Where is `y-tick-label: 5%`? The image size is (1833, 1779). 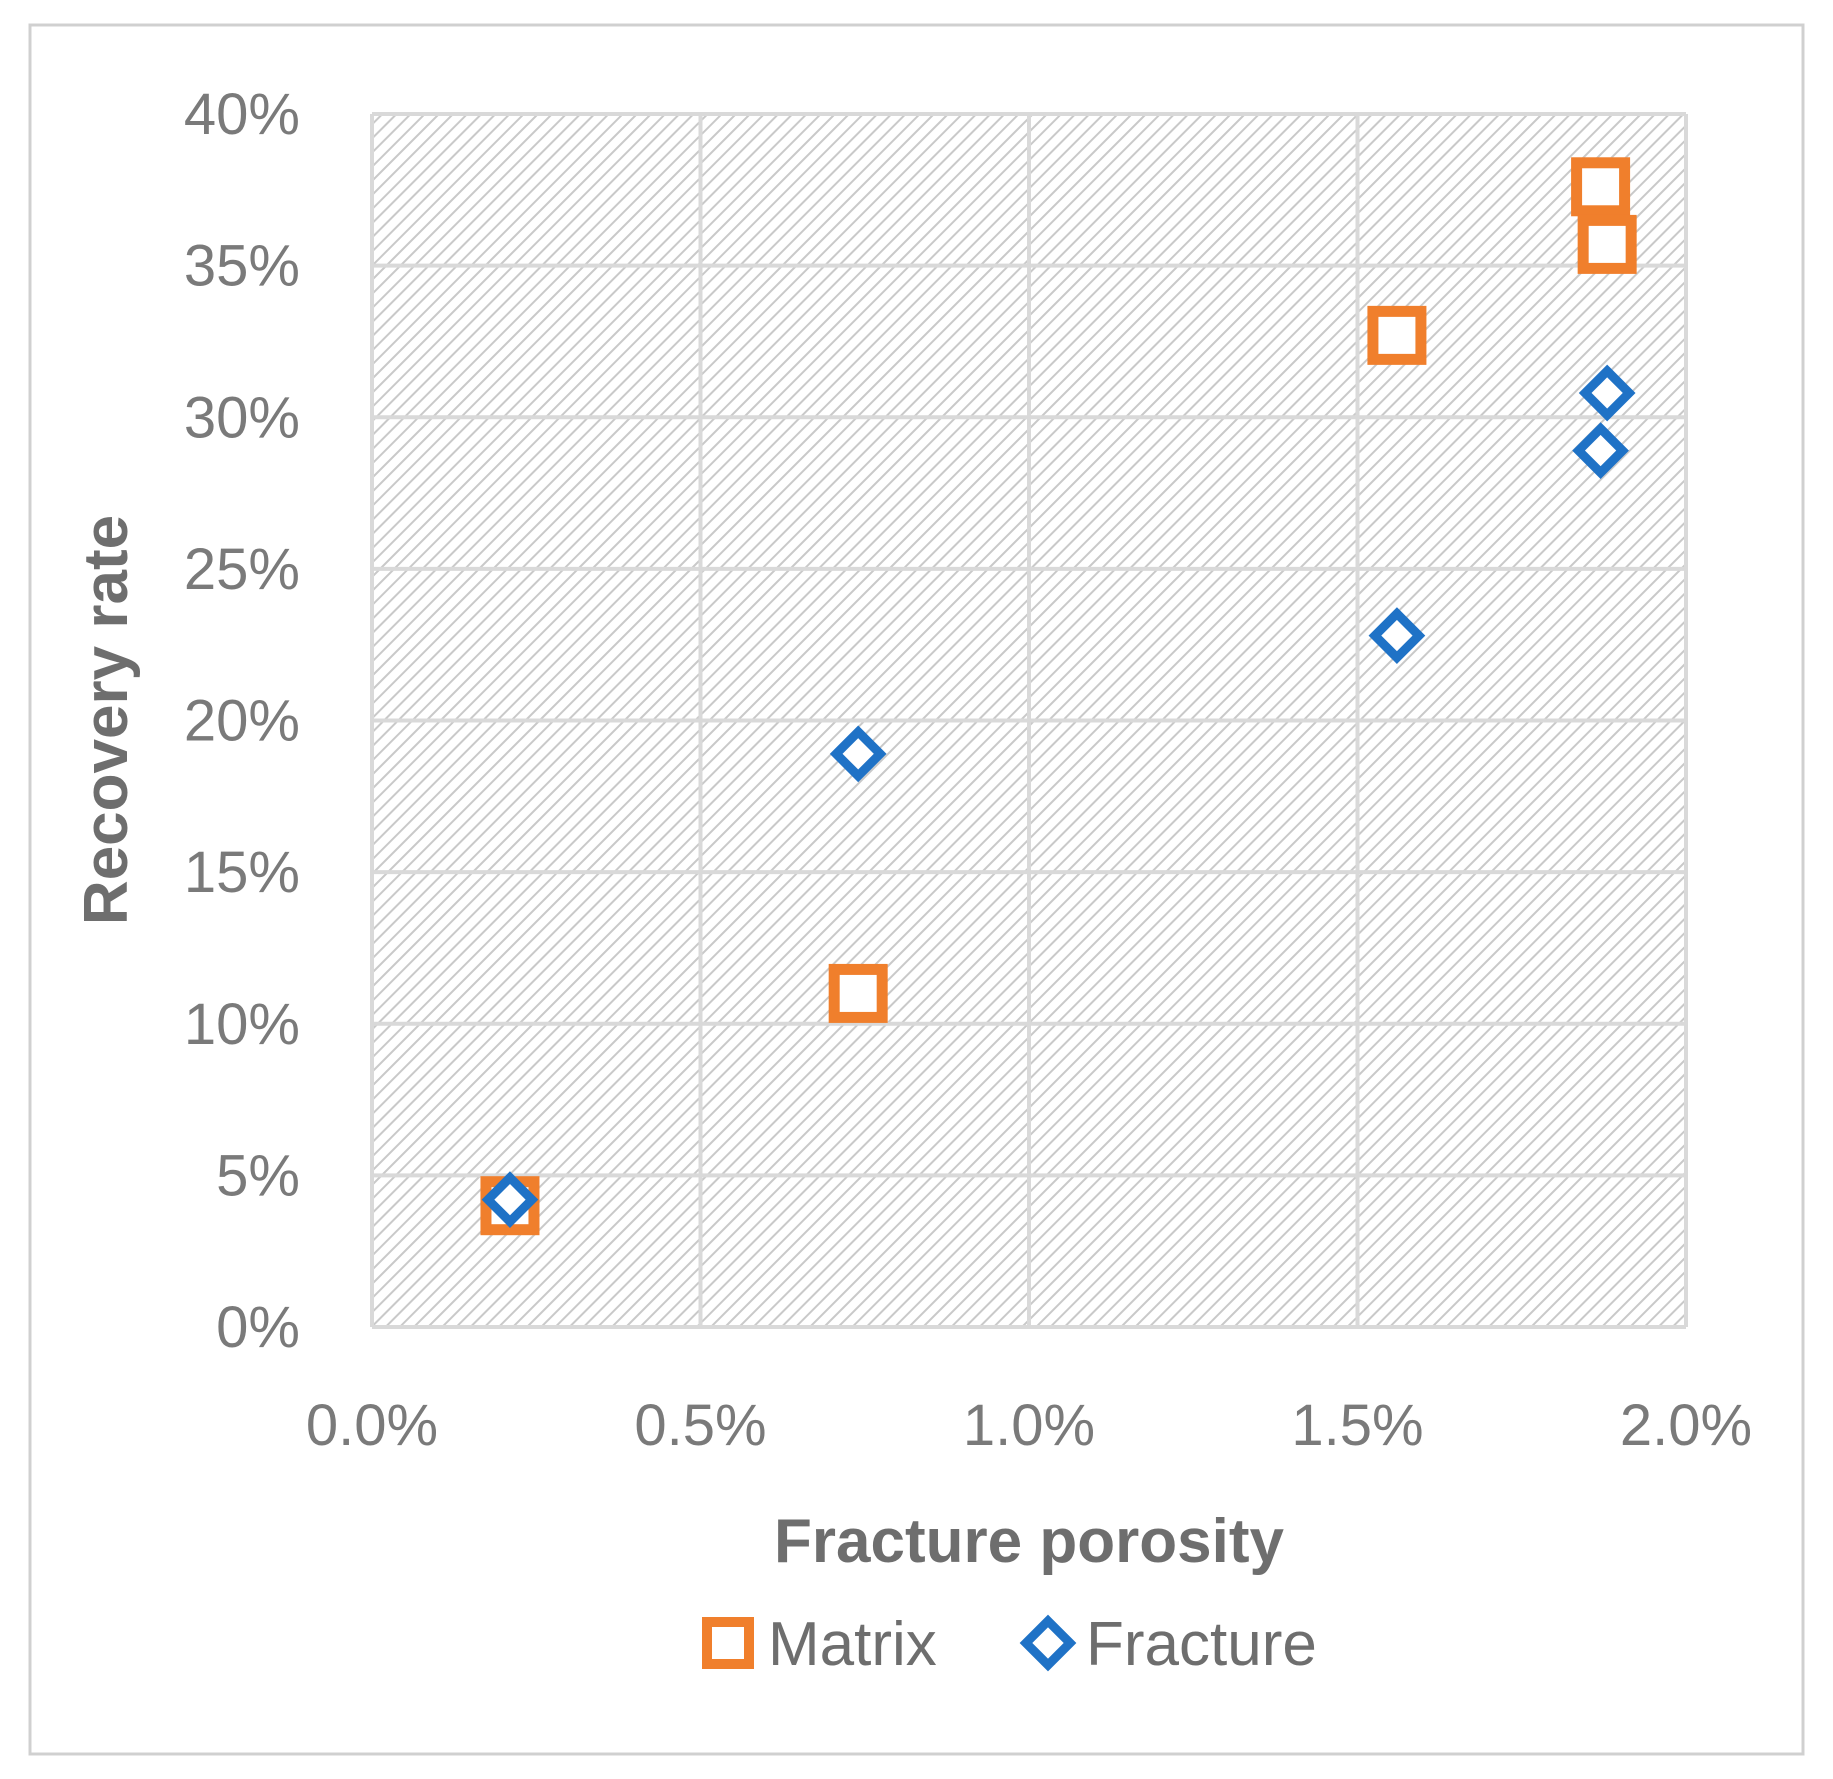 y-tick-label: 5% is located at coordinates (258, 1175).